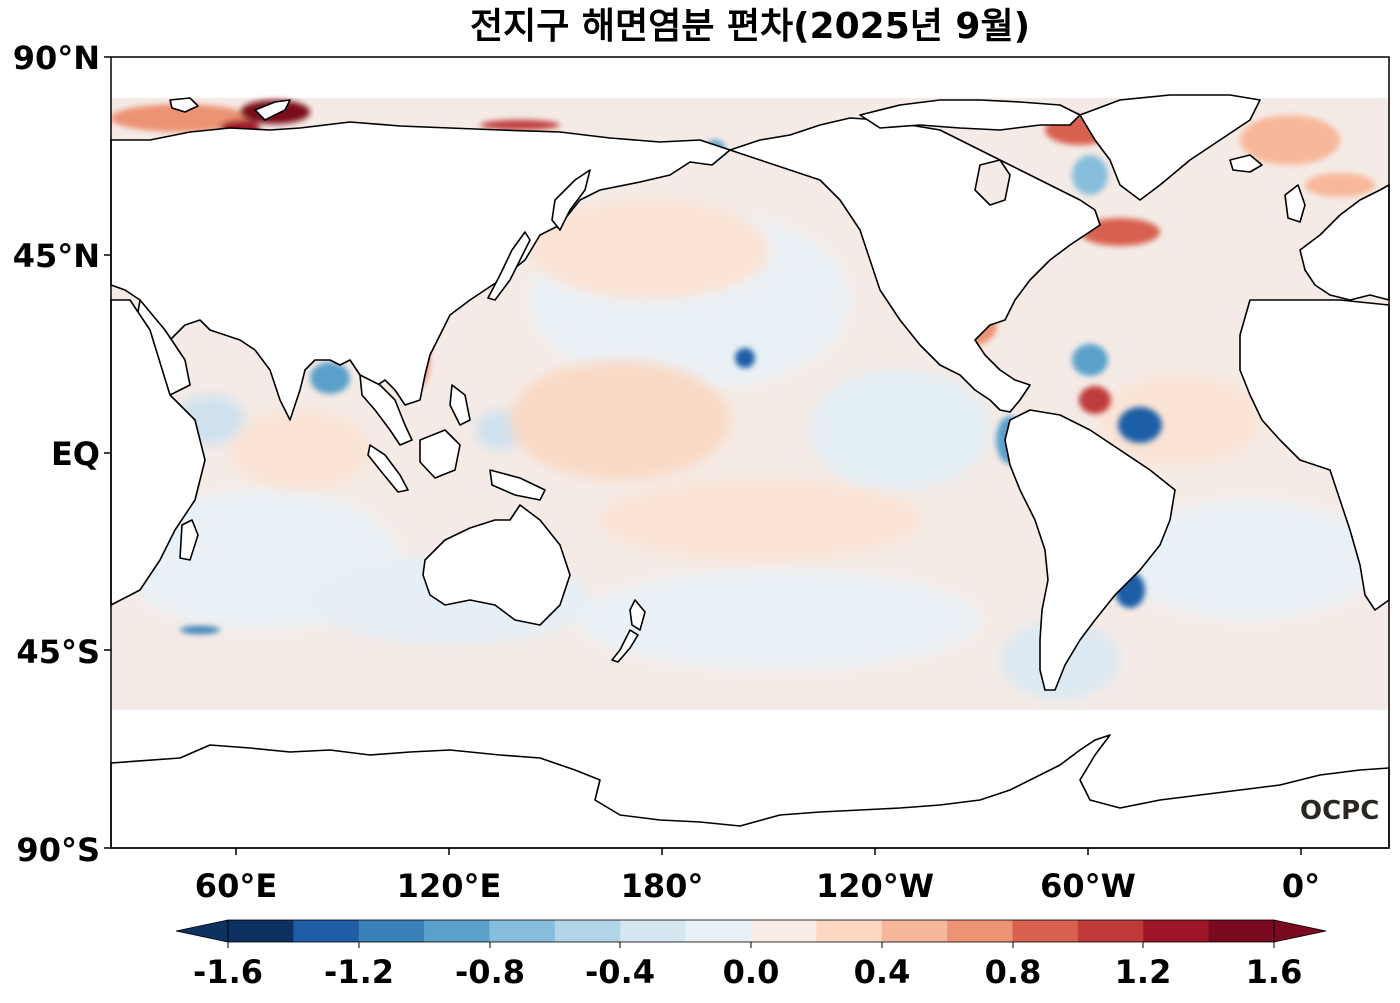 The height and width of the screenshot is (1003, 1400). I want to click on colorbar-label: 1.2, so click(1143, 972).